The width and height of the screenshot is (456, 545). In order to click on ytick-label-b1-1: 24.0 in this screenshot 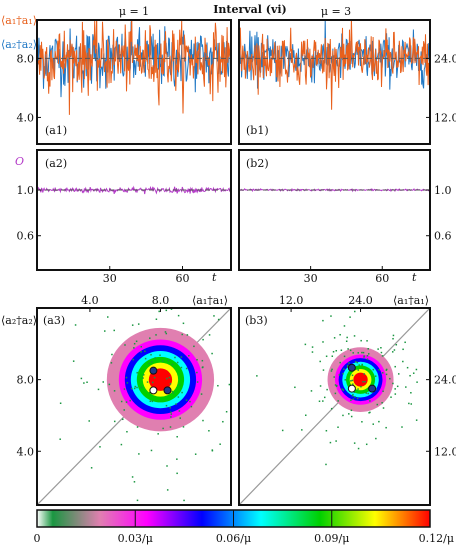, I will do `click(445, 58)`.